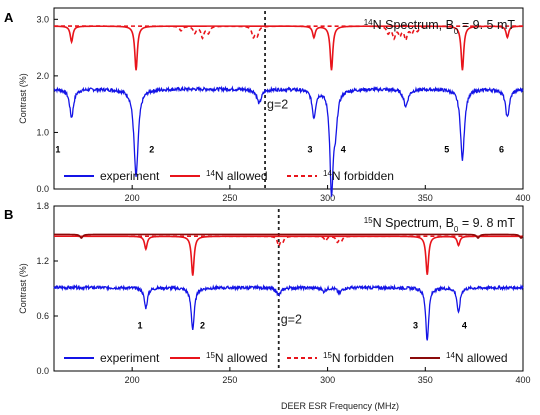  I want to click on y-tick-label: 1.2, so click(42, 261).